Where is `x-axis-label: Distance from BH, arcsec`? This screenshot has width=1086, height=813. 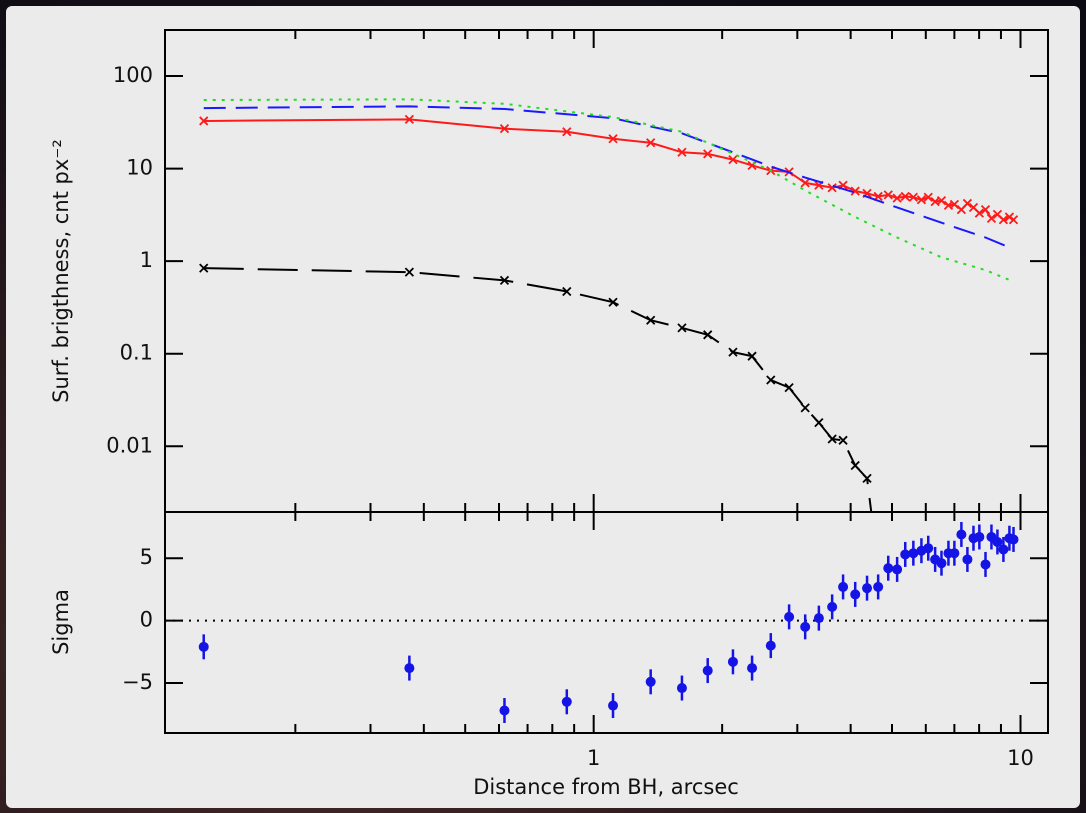
x-axis-label: Distance from BH, arcsec is located at coordinates (606, 787).